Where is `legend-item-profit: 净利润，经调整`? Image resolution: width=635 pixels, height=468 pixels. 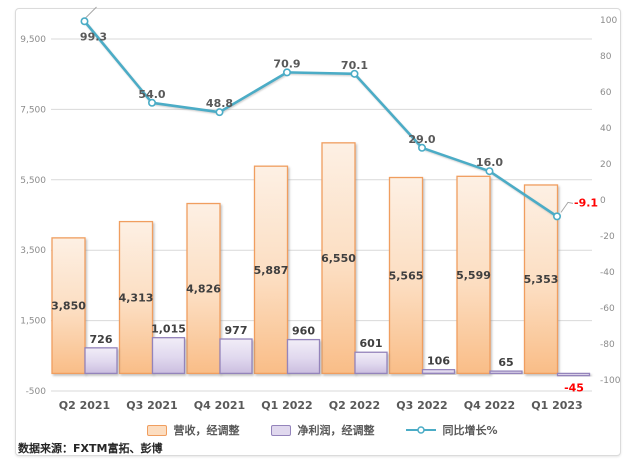
legend-item-profit: 净利润，经调整 is located at coordinates (322, 430).